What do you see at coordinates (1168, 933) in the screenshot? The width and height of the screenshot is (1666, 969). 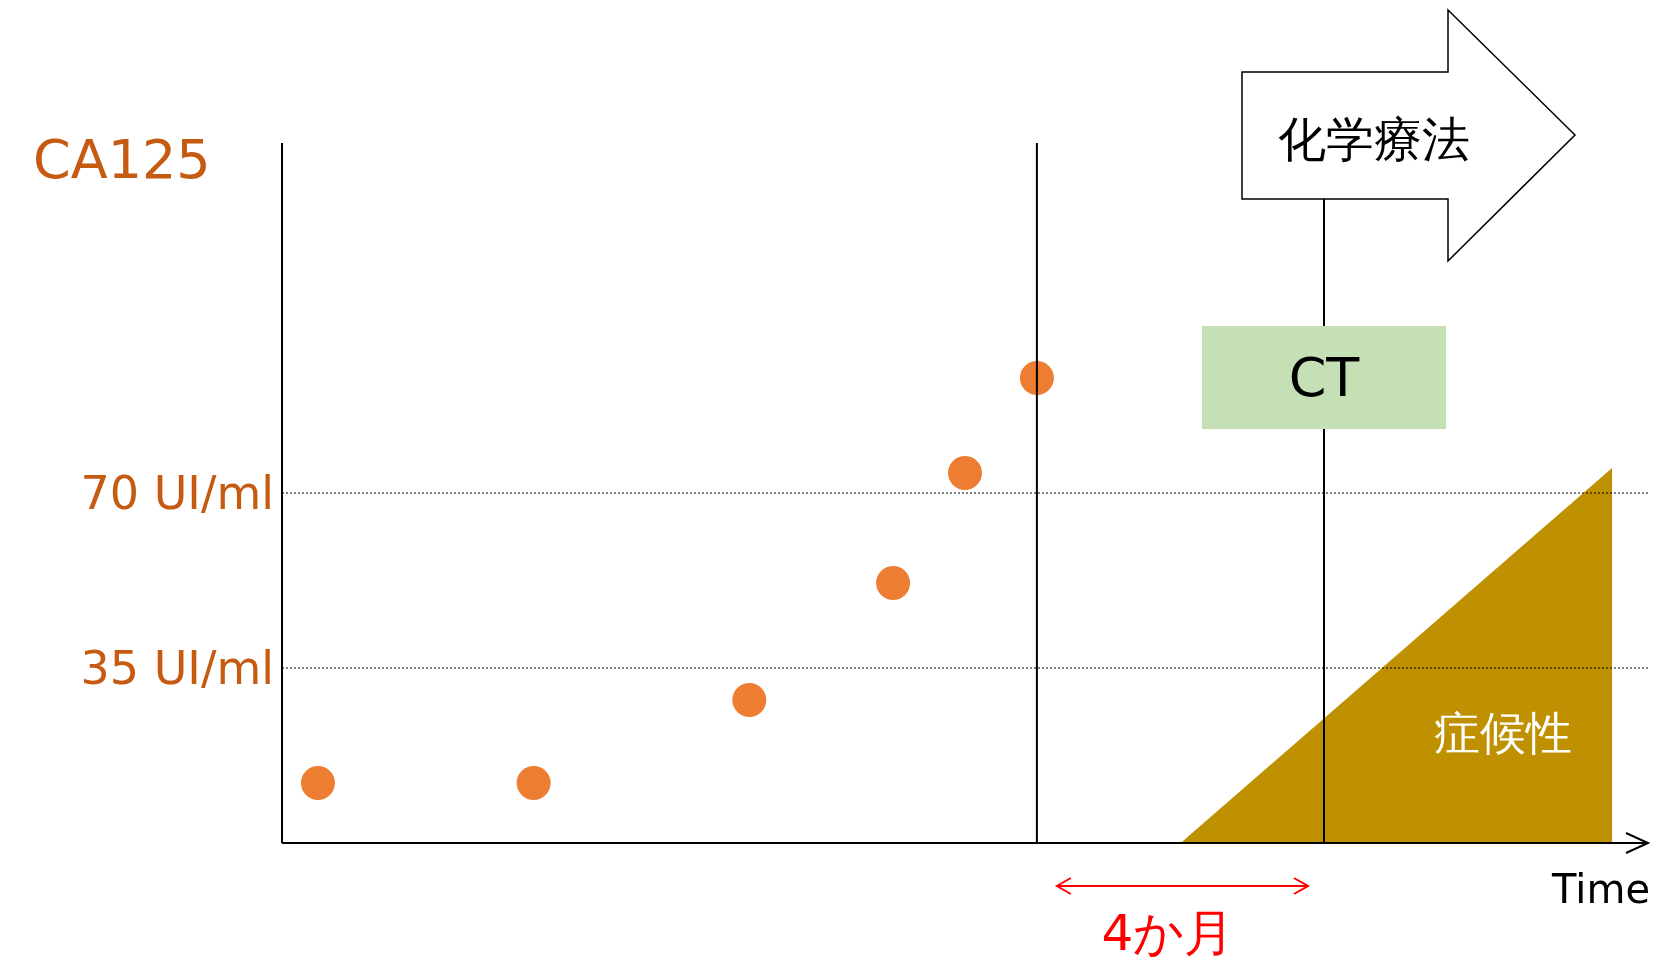 I see `text: 4か月` at bounding box center [1168, 933].